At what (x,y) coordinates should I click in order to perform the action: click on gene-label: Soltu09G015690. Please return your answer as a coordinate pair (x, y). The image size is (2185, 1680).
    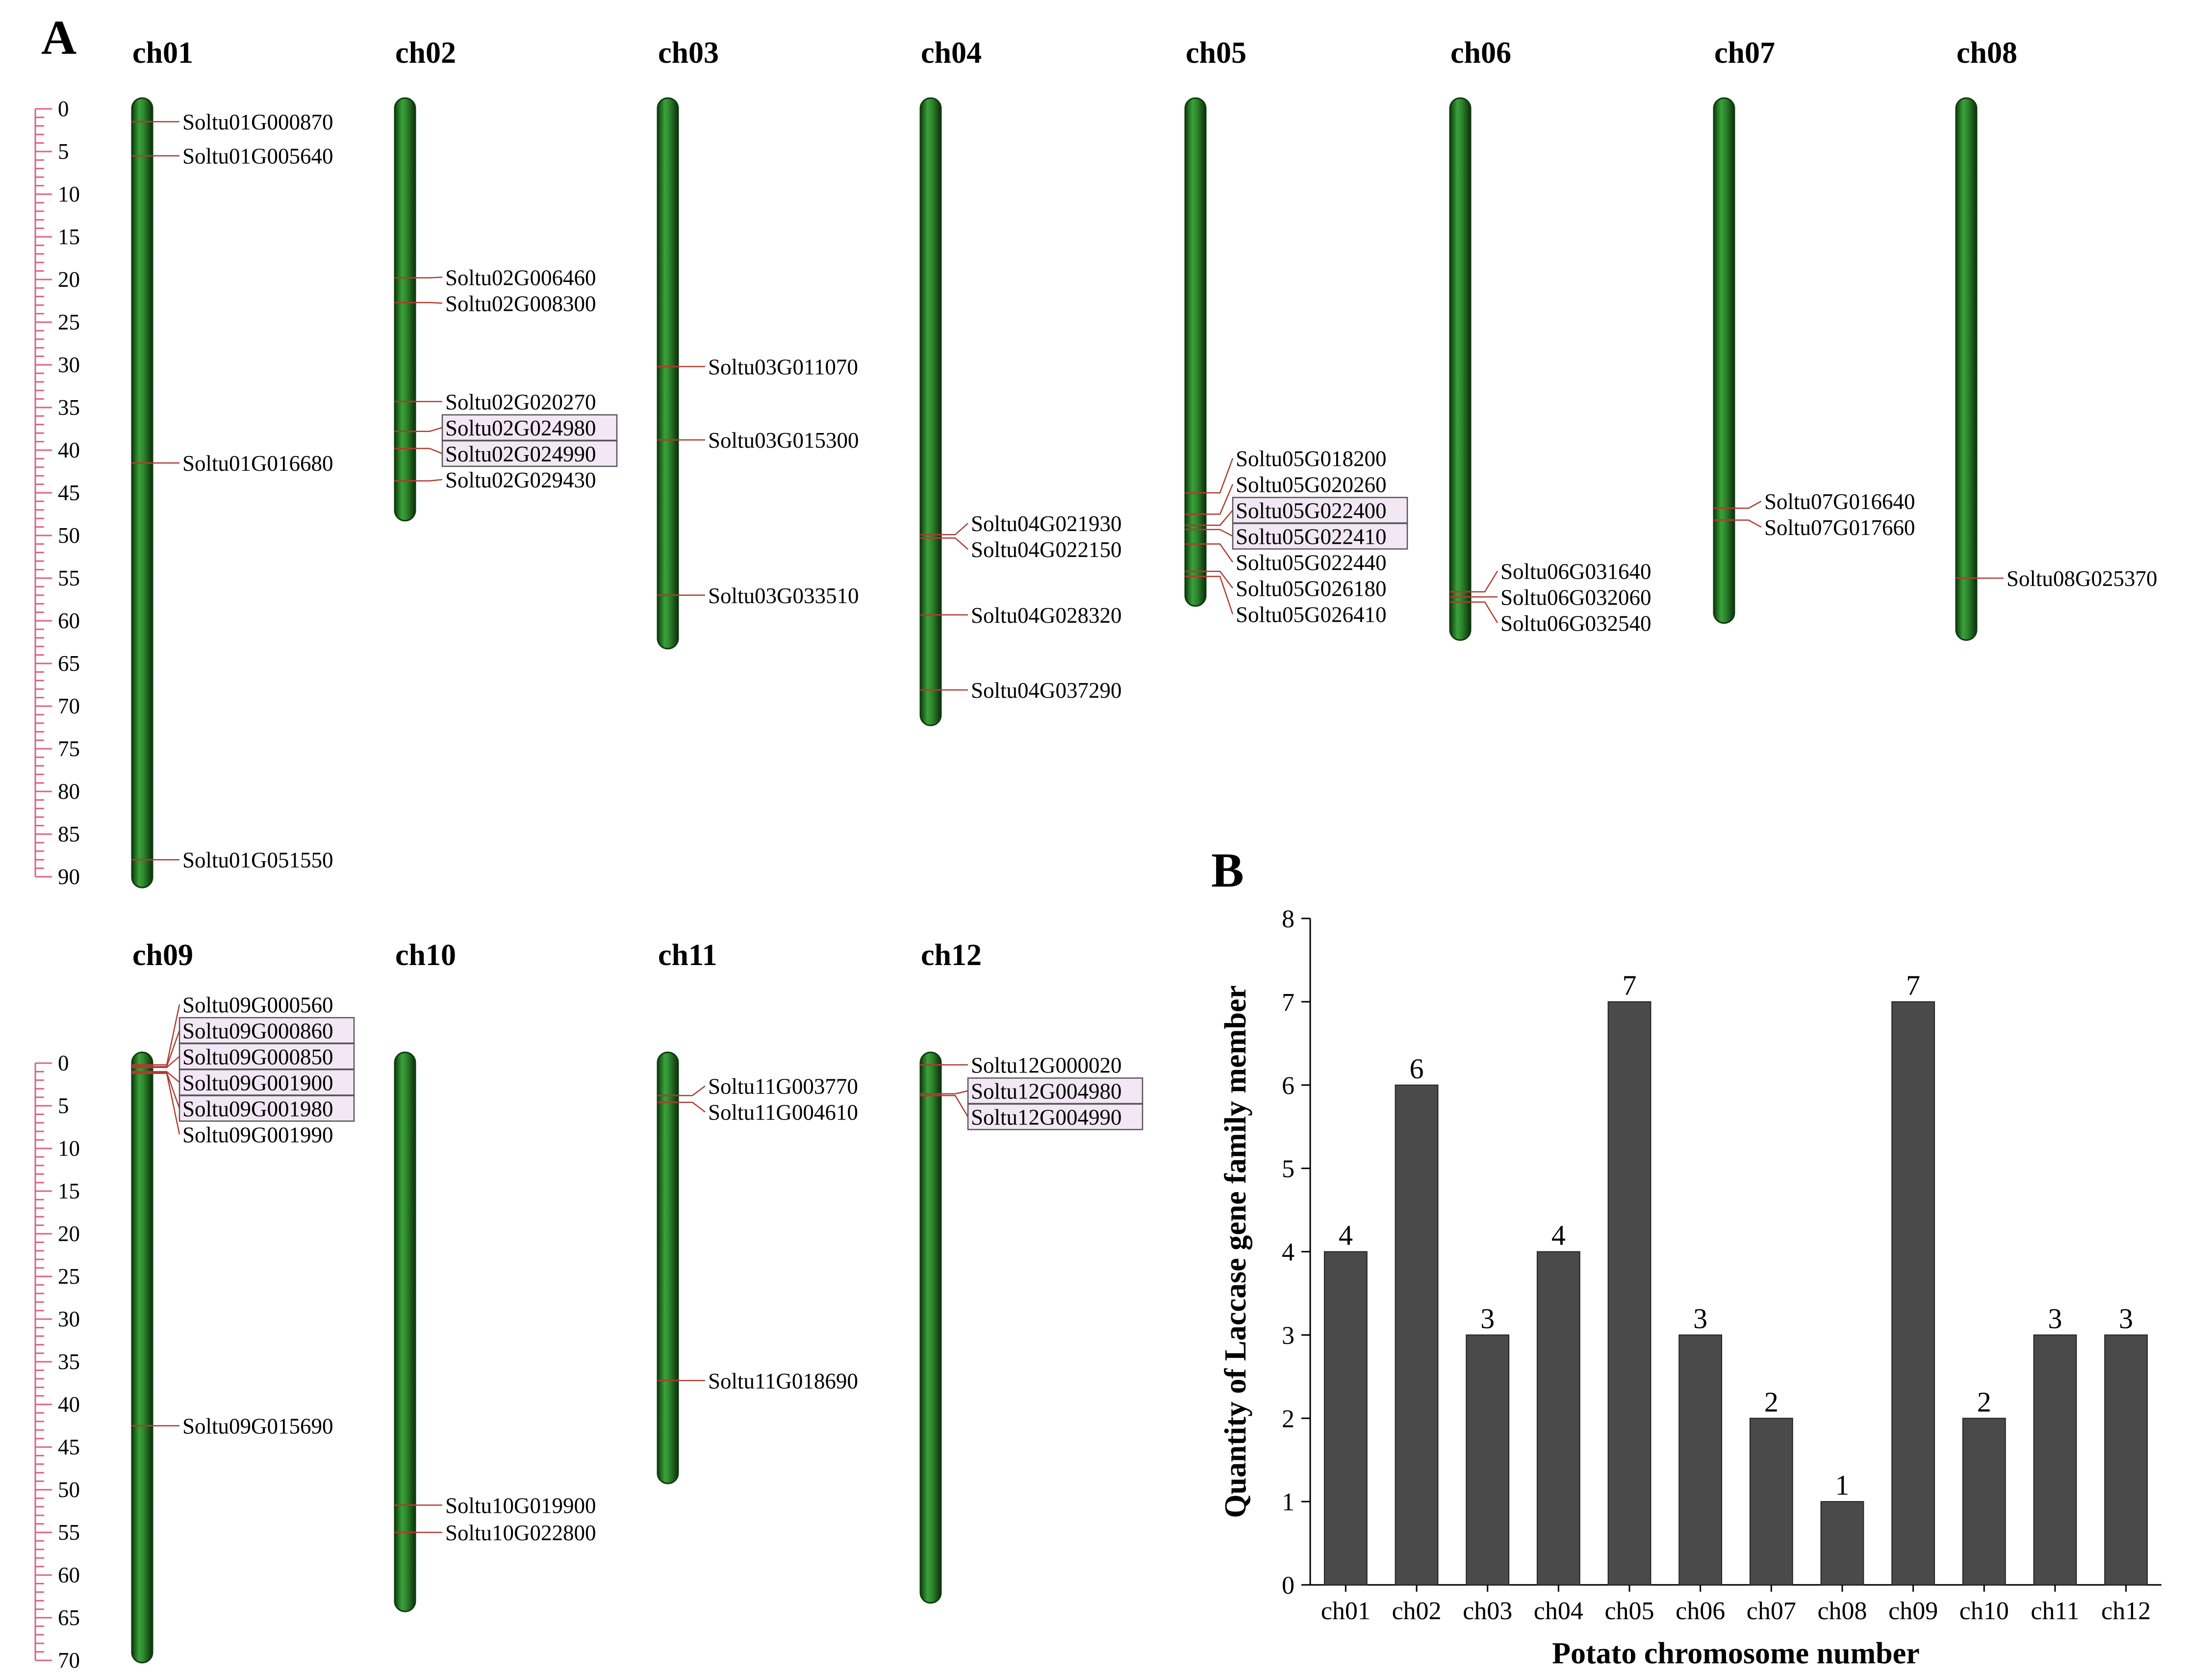
    Looking at the image, I should click on (257, 1426).